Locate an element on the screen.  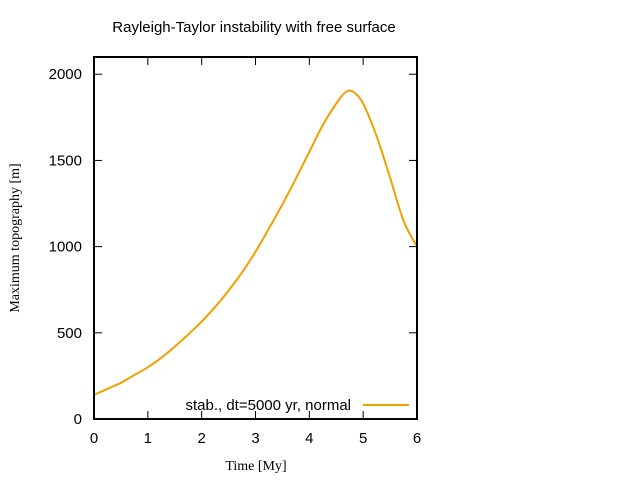
x-tick-label: 4 is located at coordinates (309, 438).